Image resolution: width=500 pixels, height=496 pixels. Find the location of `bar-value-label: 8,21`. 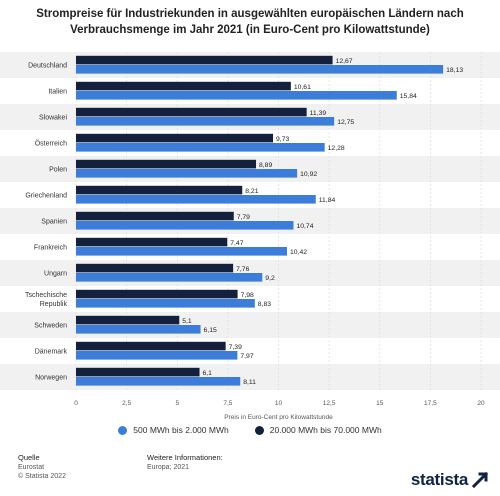

bar-value-label: 8,21 is located at coordinates (251, 191).